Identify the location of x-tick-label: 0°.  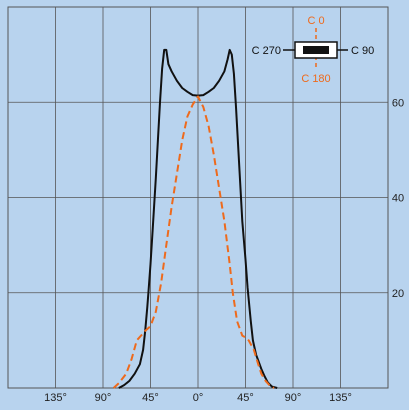
(198, 398).